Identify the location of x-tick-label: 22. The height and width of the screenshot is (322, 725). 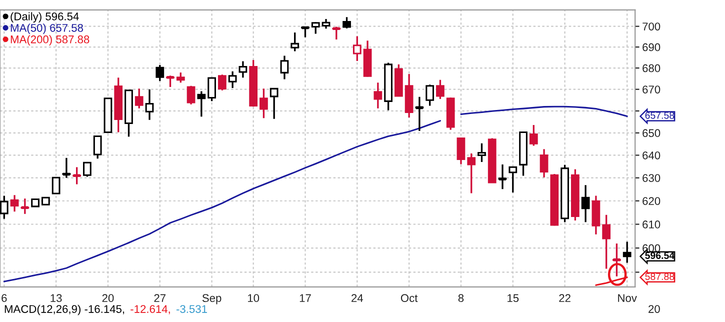
(564, 298).